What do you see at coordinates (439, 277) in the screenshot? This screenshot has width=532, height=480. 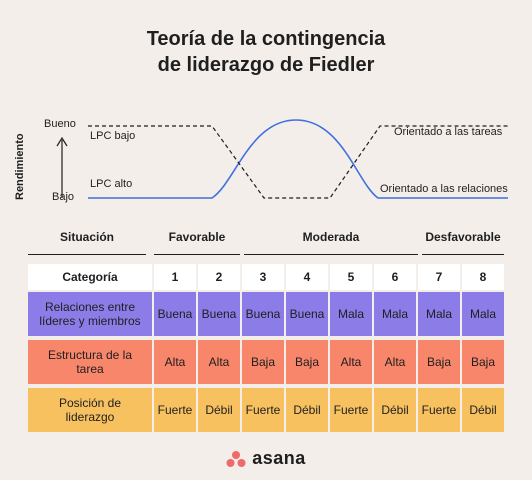 I see `category-7: 7` at bounding box center [439, 277].